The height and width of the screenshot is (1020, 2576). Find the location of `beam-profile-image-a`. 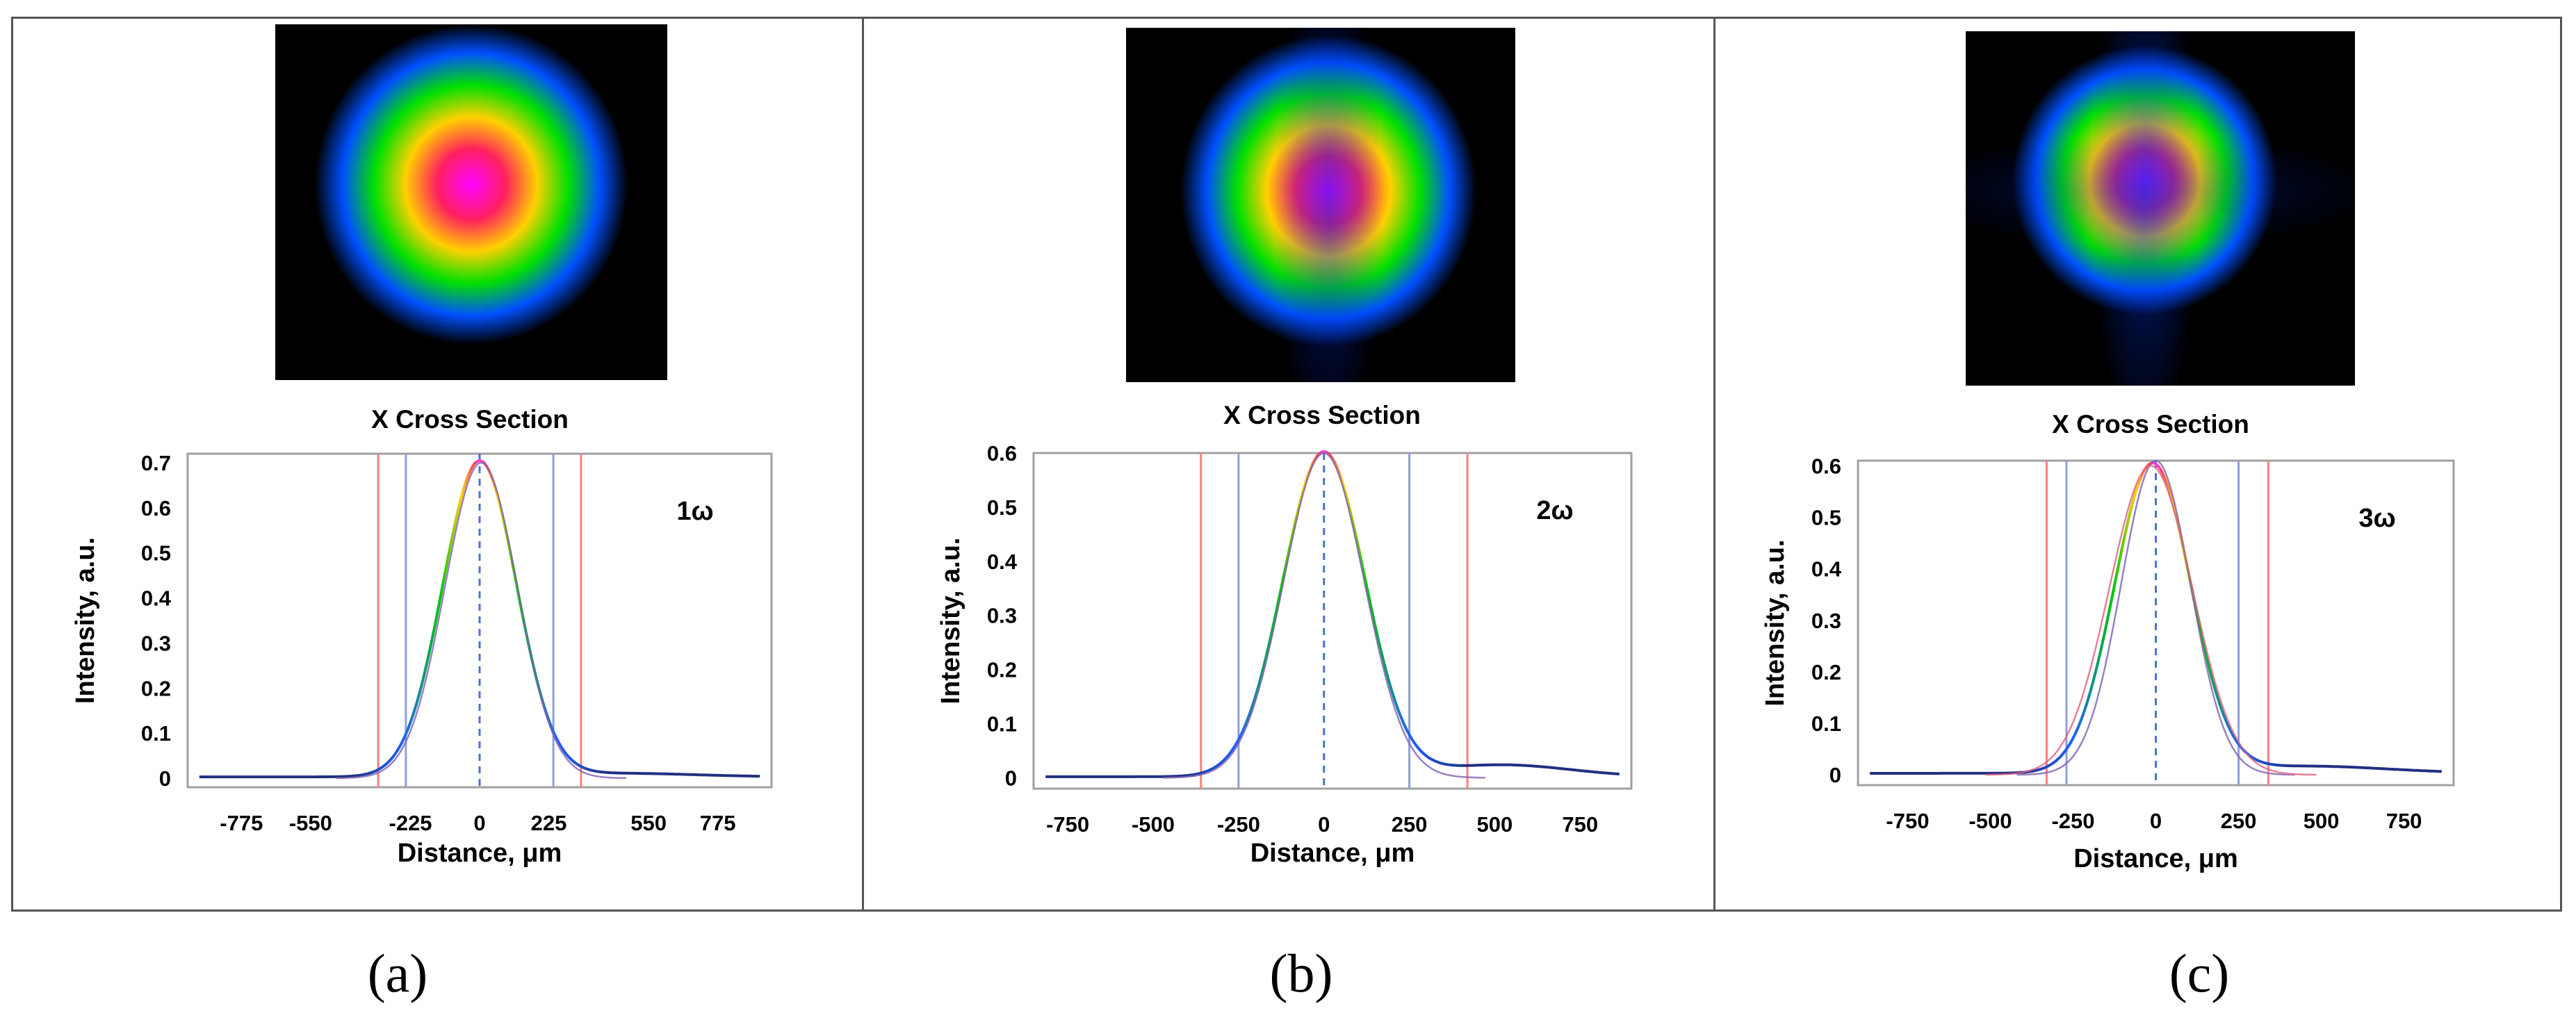

beam-profile-image-a is located at coordinates (471, 202).